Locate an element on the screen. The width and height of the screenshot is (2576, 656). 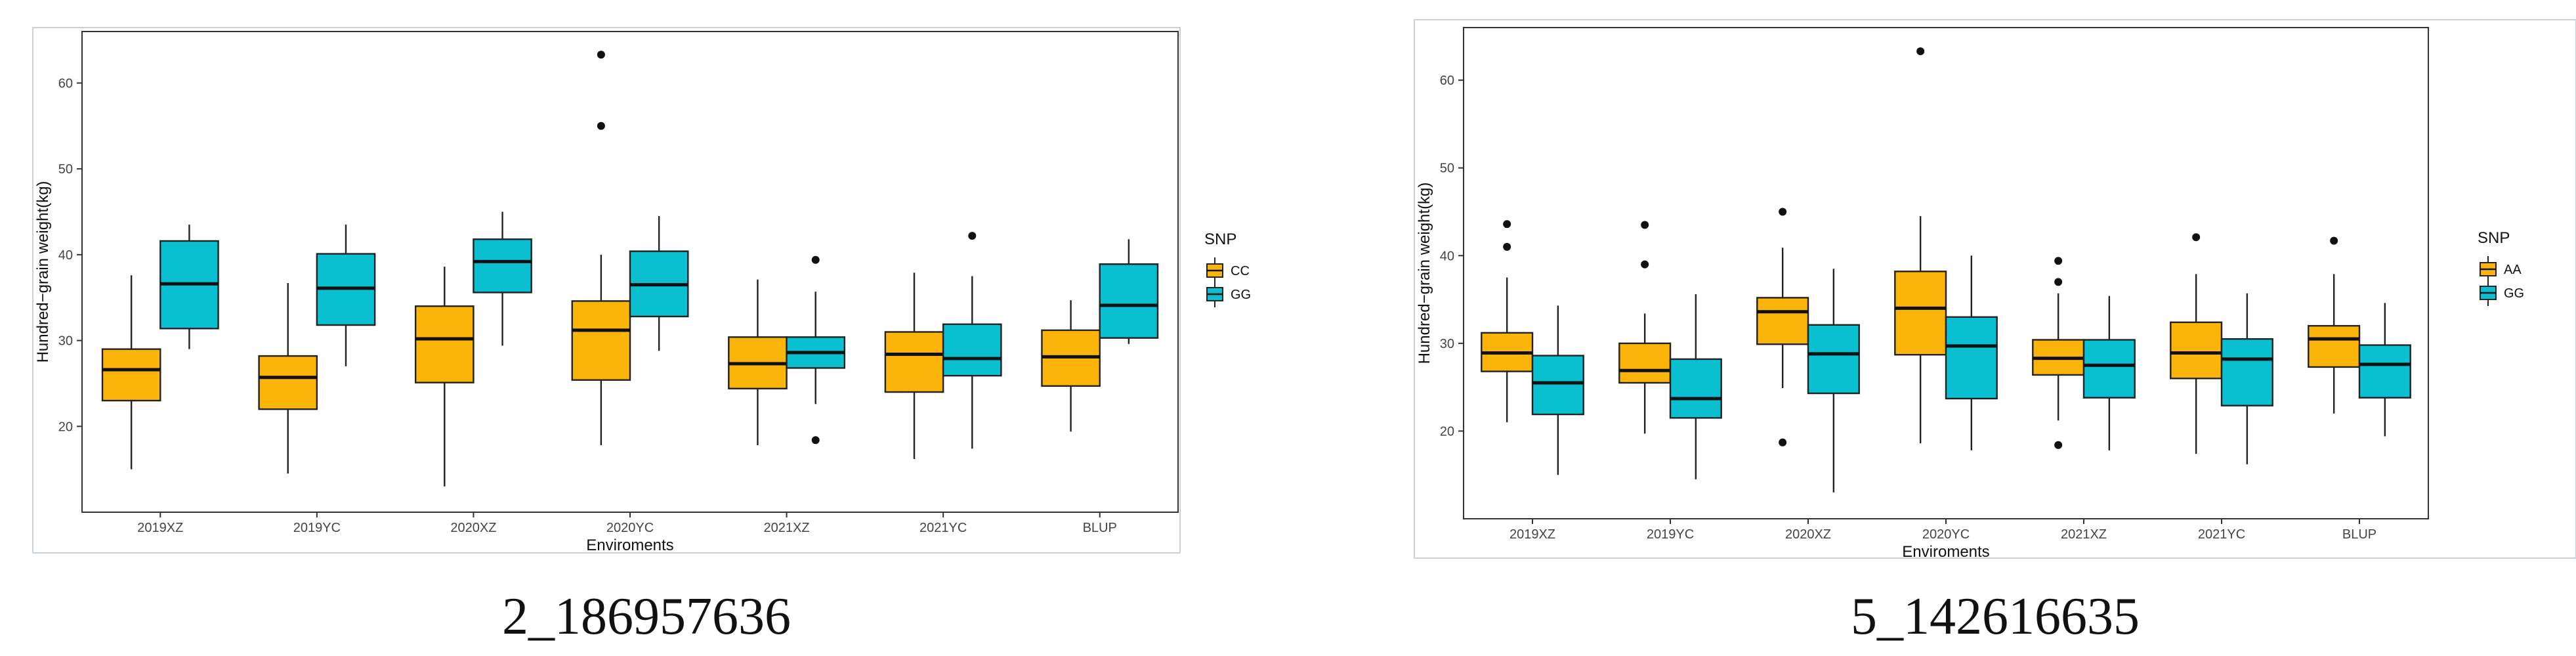
left-caption: 2_186957636 is located at coordinates (646, 616).